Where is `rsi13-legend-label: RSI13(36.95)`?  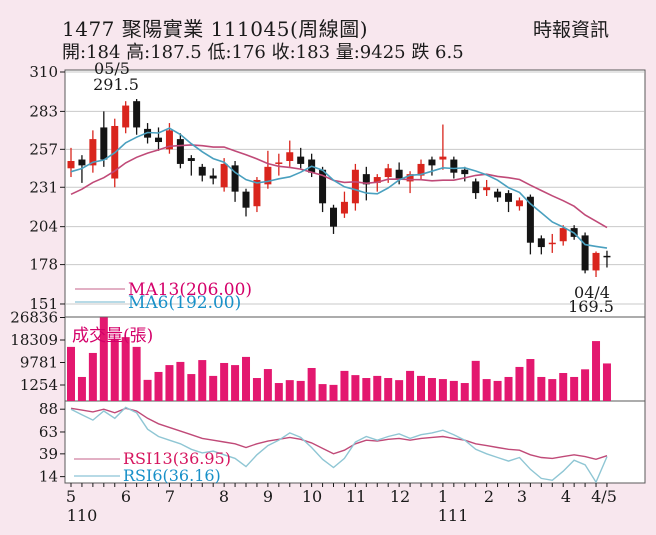 rsi13-legend-label: RSI13(36.95) is located at coordinates (177, 458).